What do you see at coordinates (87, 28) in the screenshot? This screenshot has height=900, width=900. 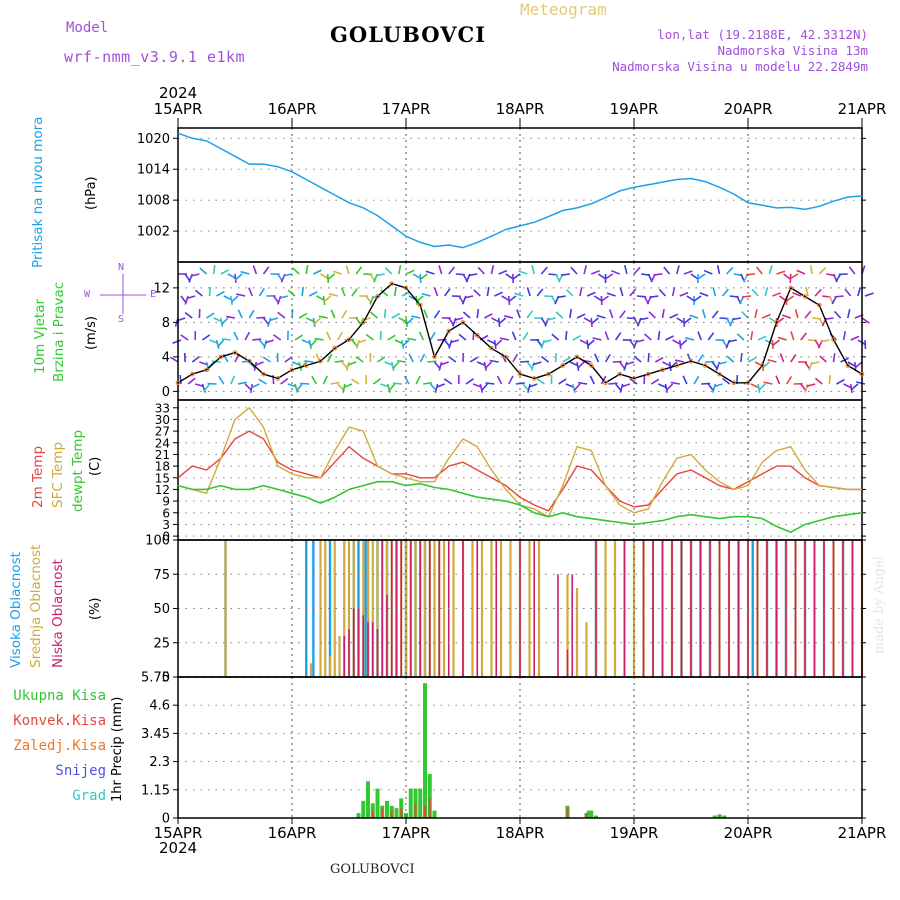 I see `model-label: Model` at bounding box center [87, 28].